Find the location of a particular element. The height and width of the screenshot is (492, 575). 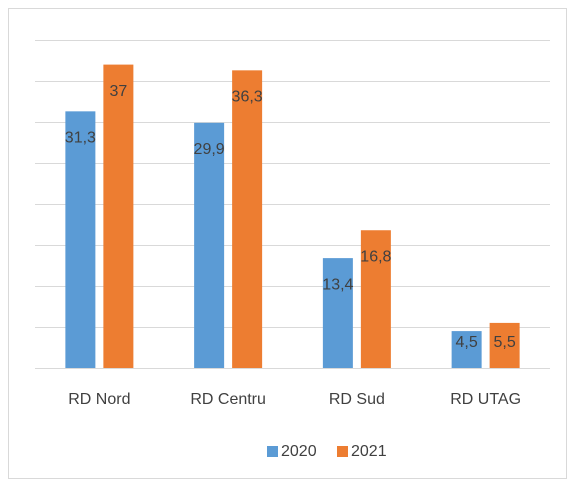

x-tick-label: RD Nord is located at coordinates (99, 399).